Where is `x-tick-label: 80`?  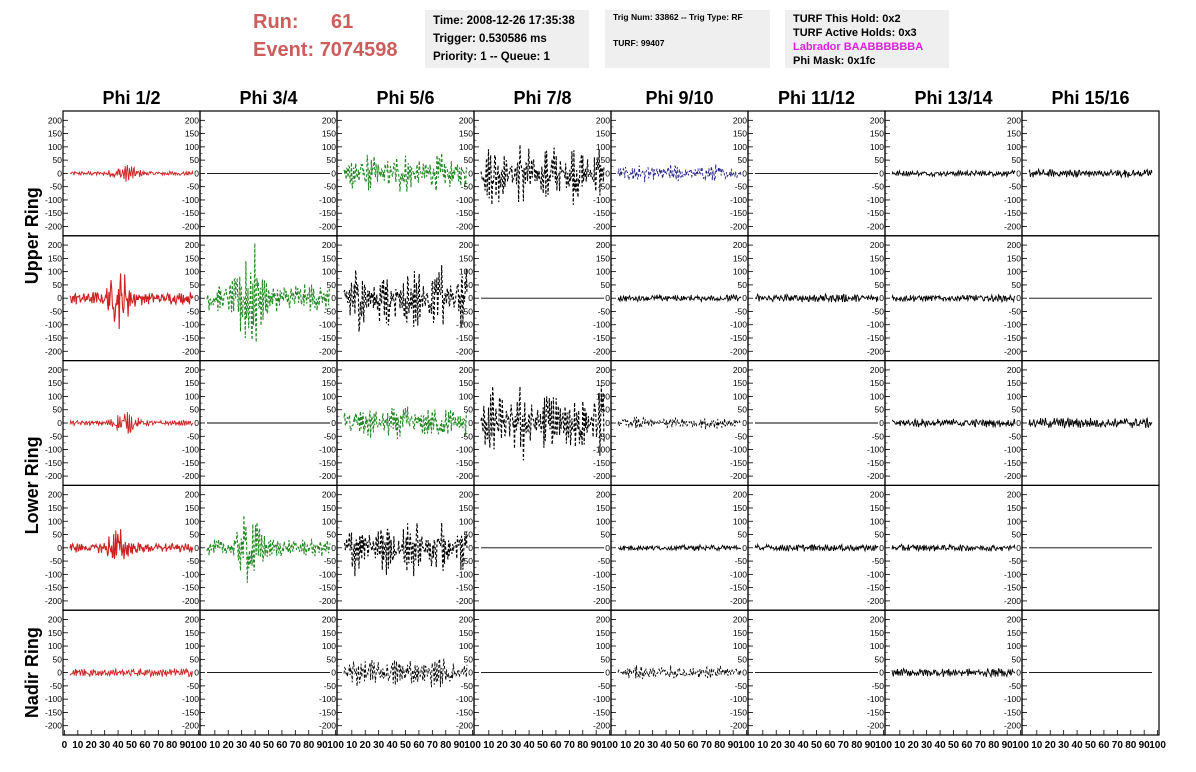
x-tick-label: 80 is located at coordinates (994, 745).